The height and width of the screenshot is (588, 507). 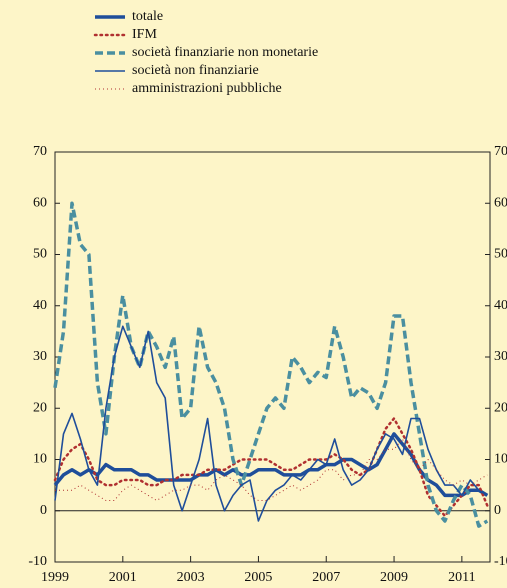 What do you see at coordinates (40, 407) in the screenshot?
I see `y-tick-label: 20` at bounding box center [40, 407].